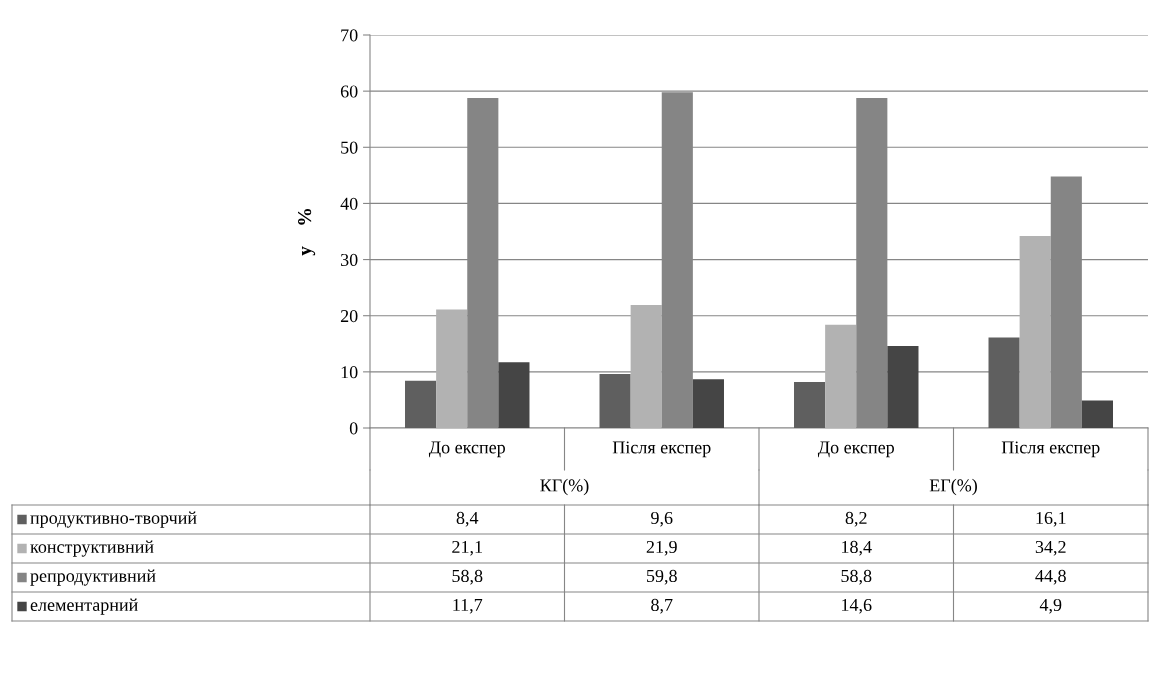  What do you see at coordinates (467, 548) in the screenshot?
I see `data-label: 21,1` at bounding box center [467, 548].